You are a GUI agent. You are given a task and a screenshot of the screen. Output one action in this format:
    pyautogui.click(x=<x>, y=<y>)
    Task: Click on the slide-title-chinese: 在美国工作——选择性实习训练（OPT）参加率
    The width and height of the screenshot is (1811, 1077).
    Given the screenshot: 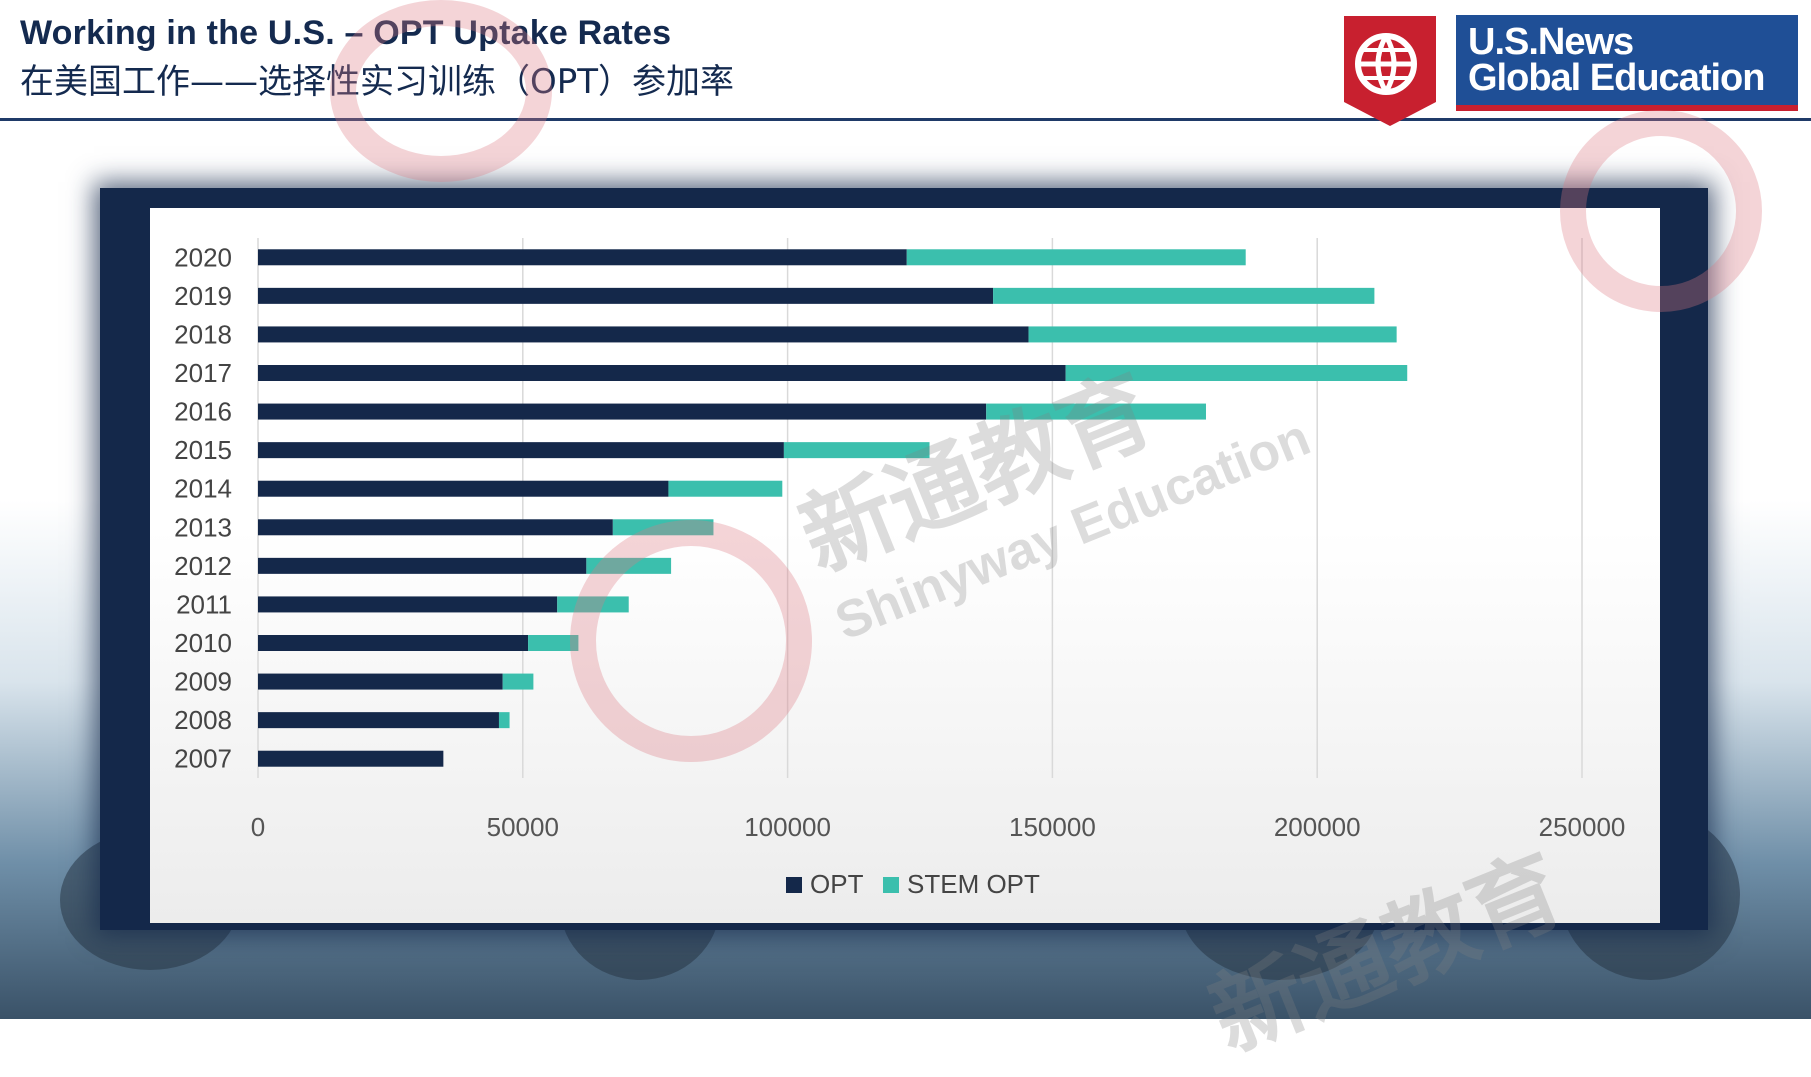 What is the action you would take?
    pyautogui.click(x=377, y=82)
    